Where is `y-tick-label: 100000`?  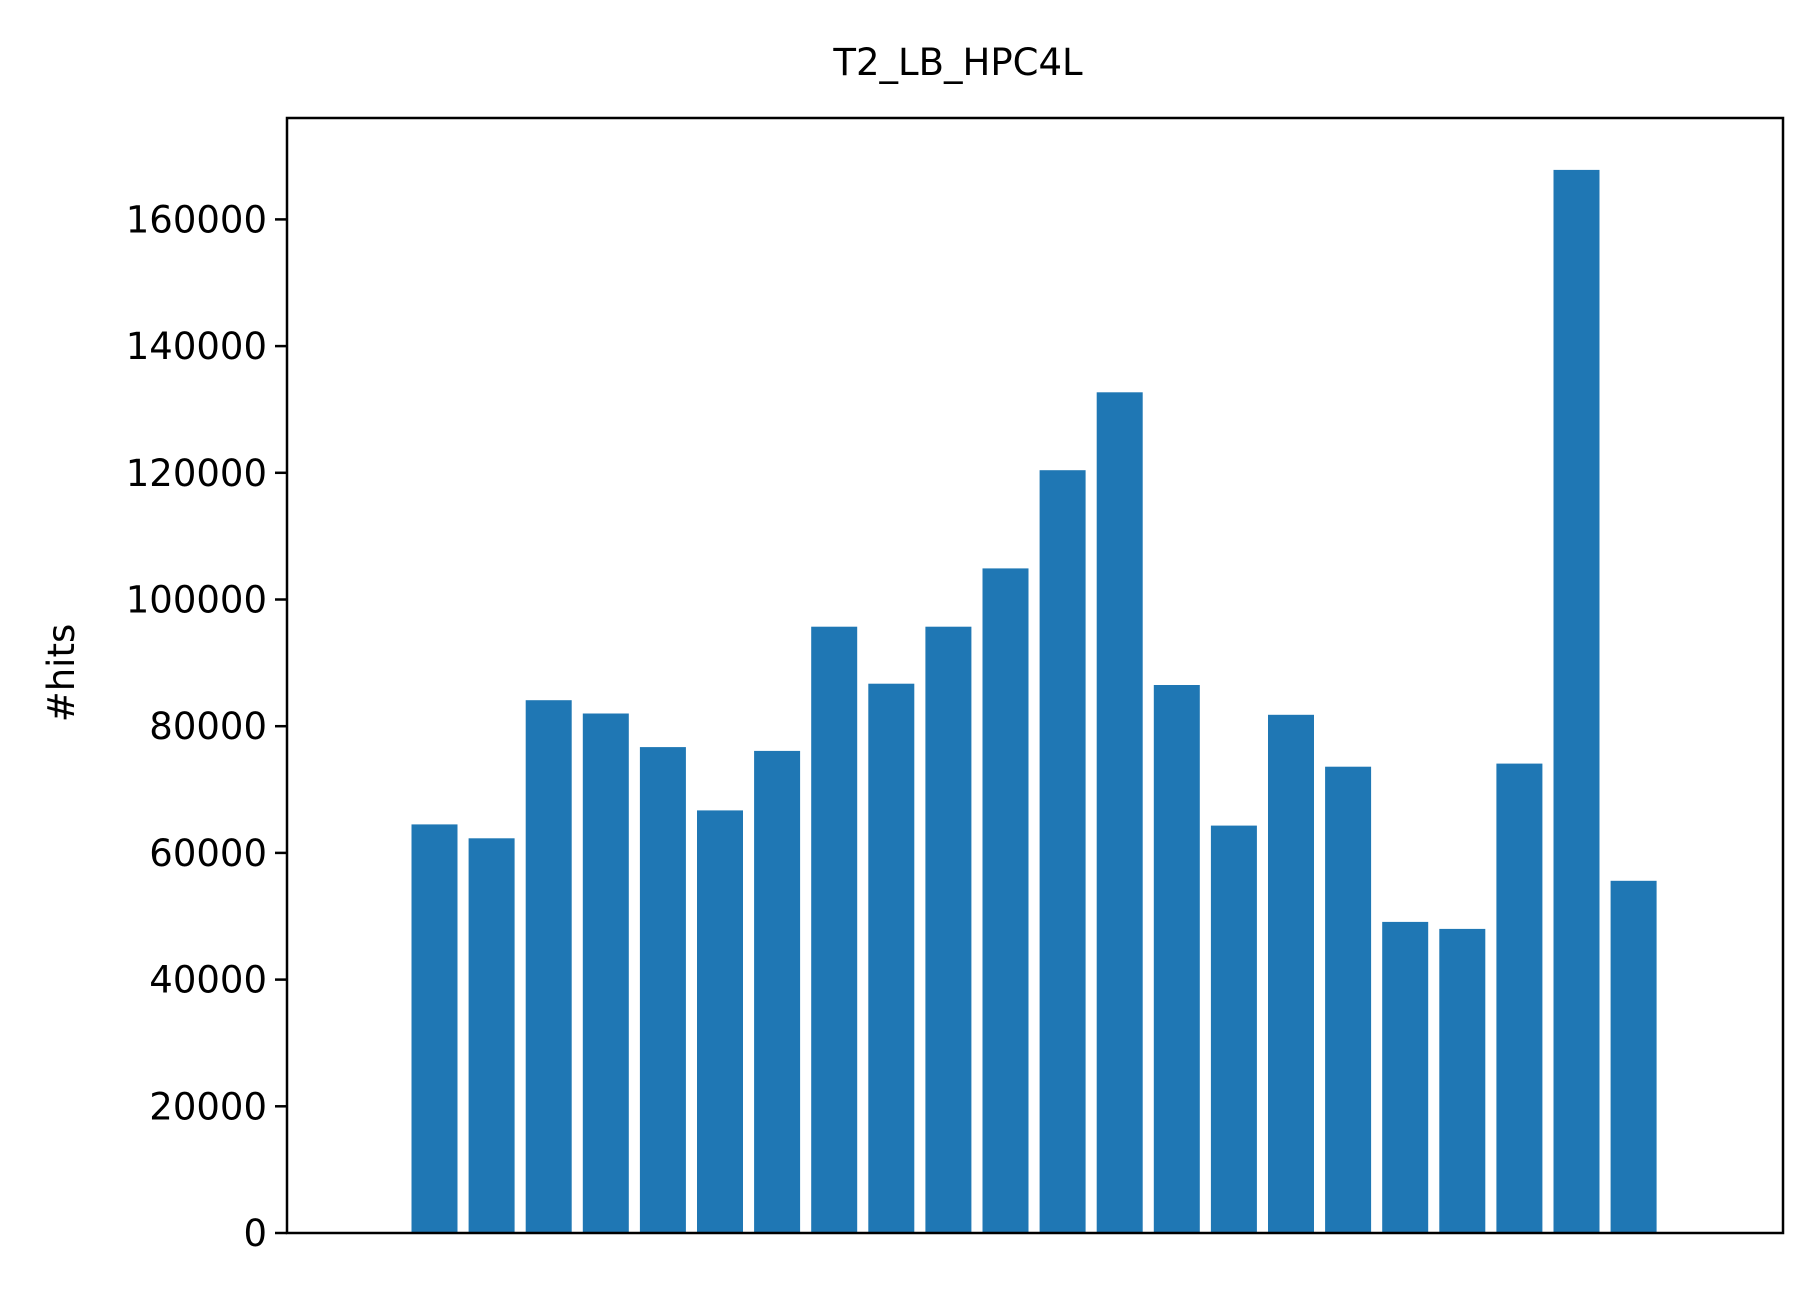 y-tick-label: 100000 is located at coordinates (196, 600).